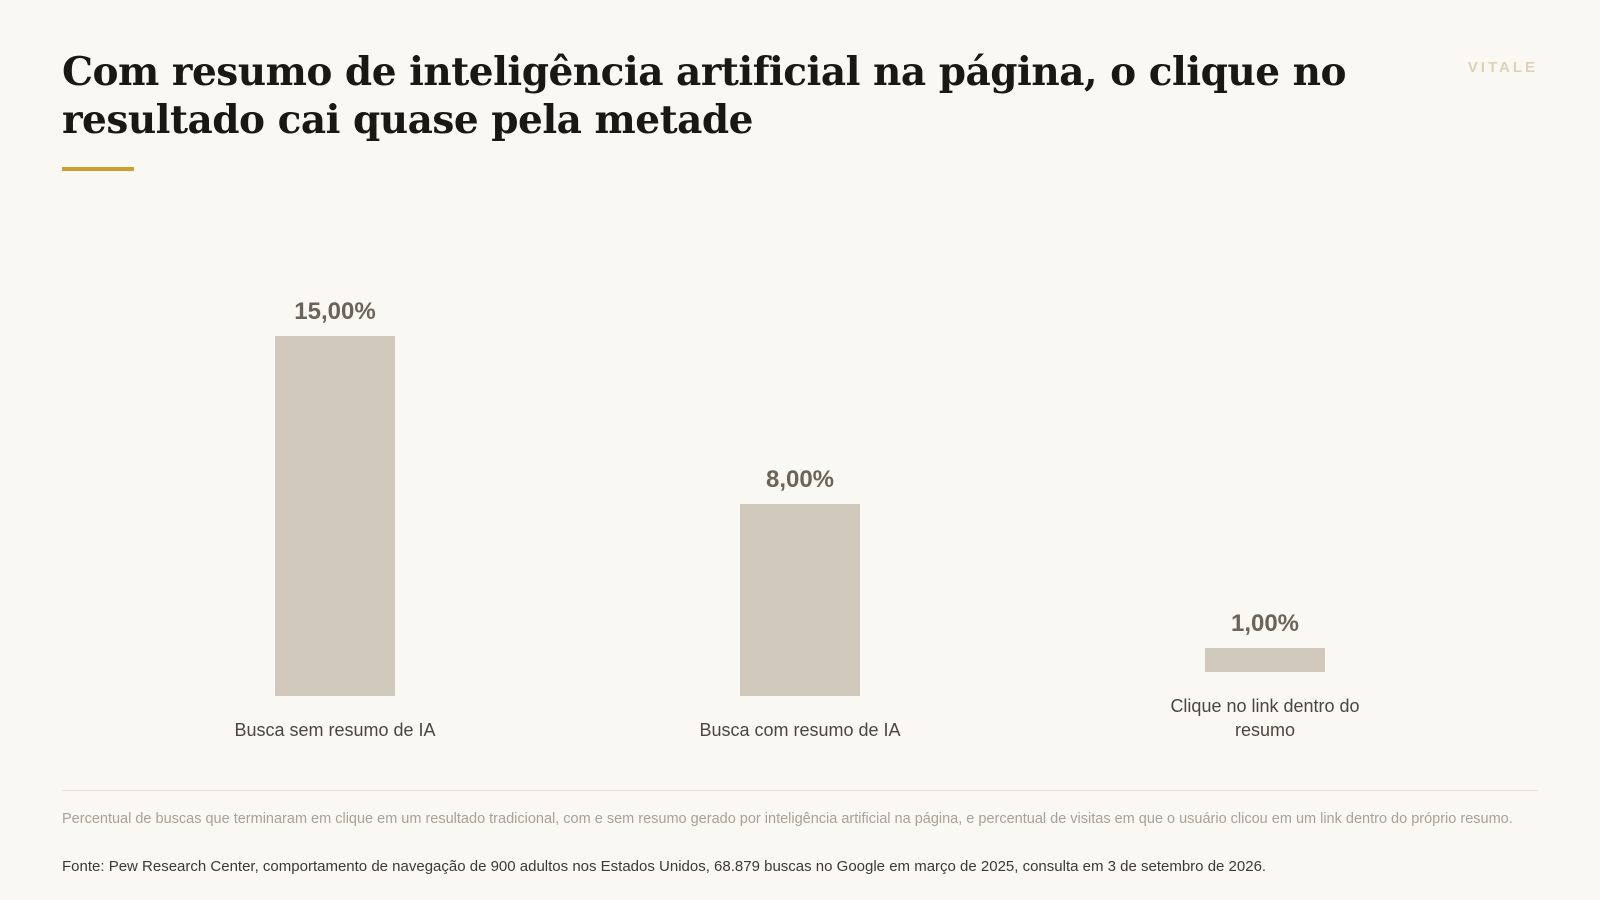 The image size is (1600, 900). Describe the element at coordinates (800, 790) in the screenshot. I see `footer-divider` at that location.